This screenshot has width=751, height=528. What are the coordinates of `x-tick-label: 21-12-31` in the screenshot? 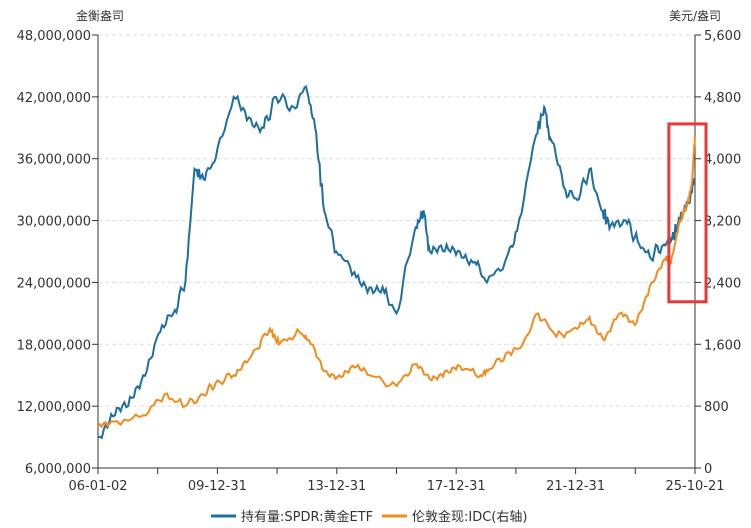 It's located at (575, 486).